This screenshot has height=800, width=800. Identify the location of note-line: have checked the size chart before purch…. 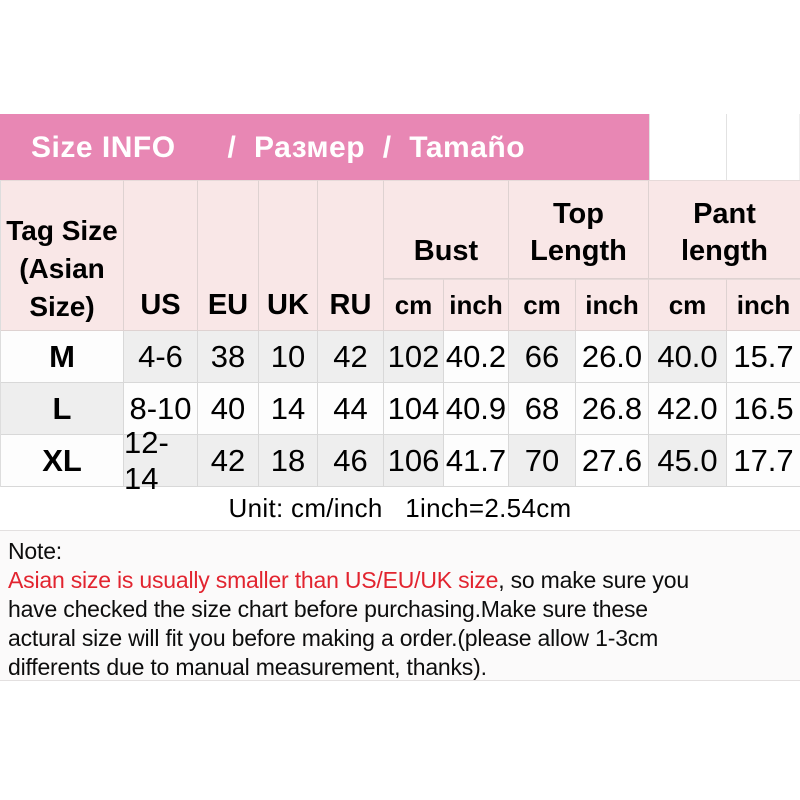
(400, 609).